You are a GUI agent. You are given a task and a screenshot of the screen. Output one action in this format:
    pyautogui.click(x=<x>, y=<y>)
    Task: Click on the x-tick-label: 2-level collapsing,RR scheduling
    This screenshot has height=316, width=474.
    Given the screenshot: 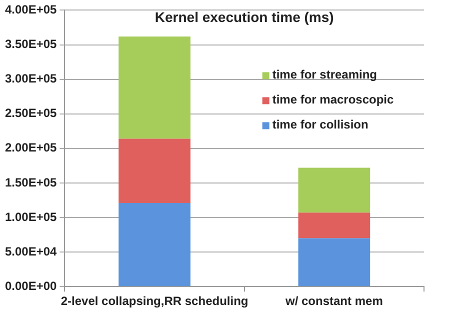 What is the action you would take?
    pyautogui.click(x=154, y=301)
    